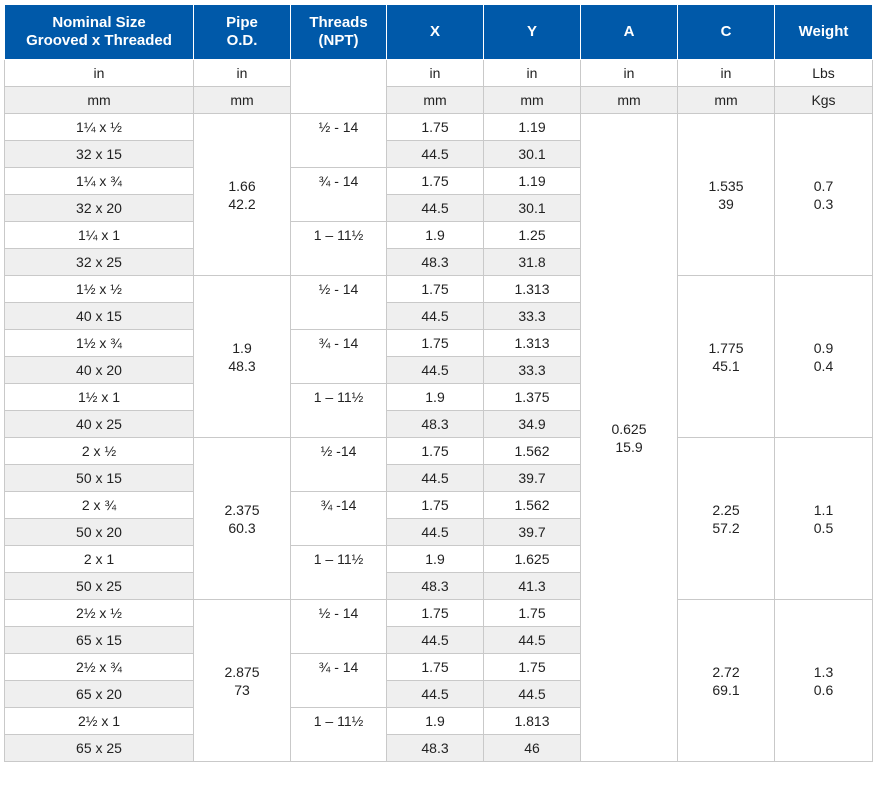 The width and height of the screenshot is (878, 785). What do you see at coordinates (242, 509) in the screenshot?
I see `pipe-od-in: 2.375` at bounding box center [242, 509].